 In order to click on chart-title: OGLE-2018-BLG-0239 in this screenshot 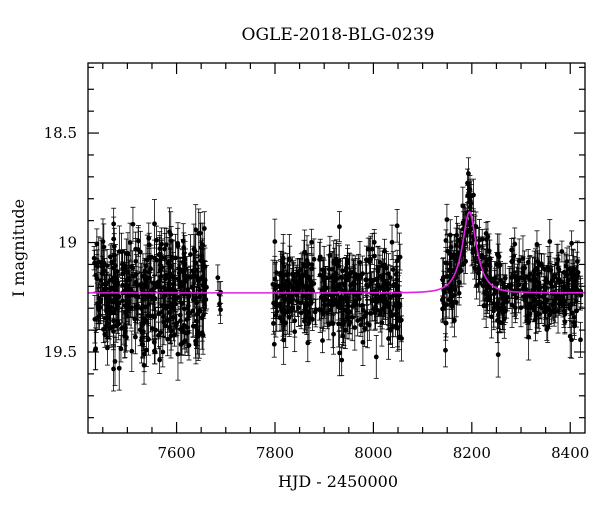, I will do `click(338, 35)`.